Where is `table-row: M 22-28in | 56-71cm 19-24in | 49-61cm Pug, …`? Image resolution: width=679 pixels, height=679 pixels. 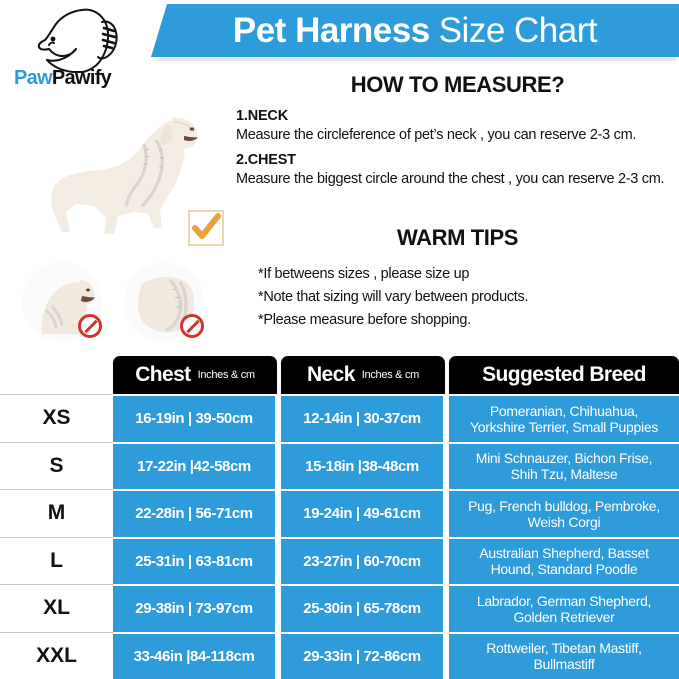
table-row: M 22-28in | 56-71cm 19-24in | 49-61cm Pug, … is located at coordinates (339, 513).